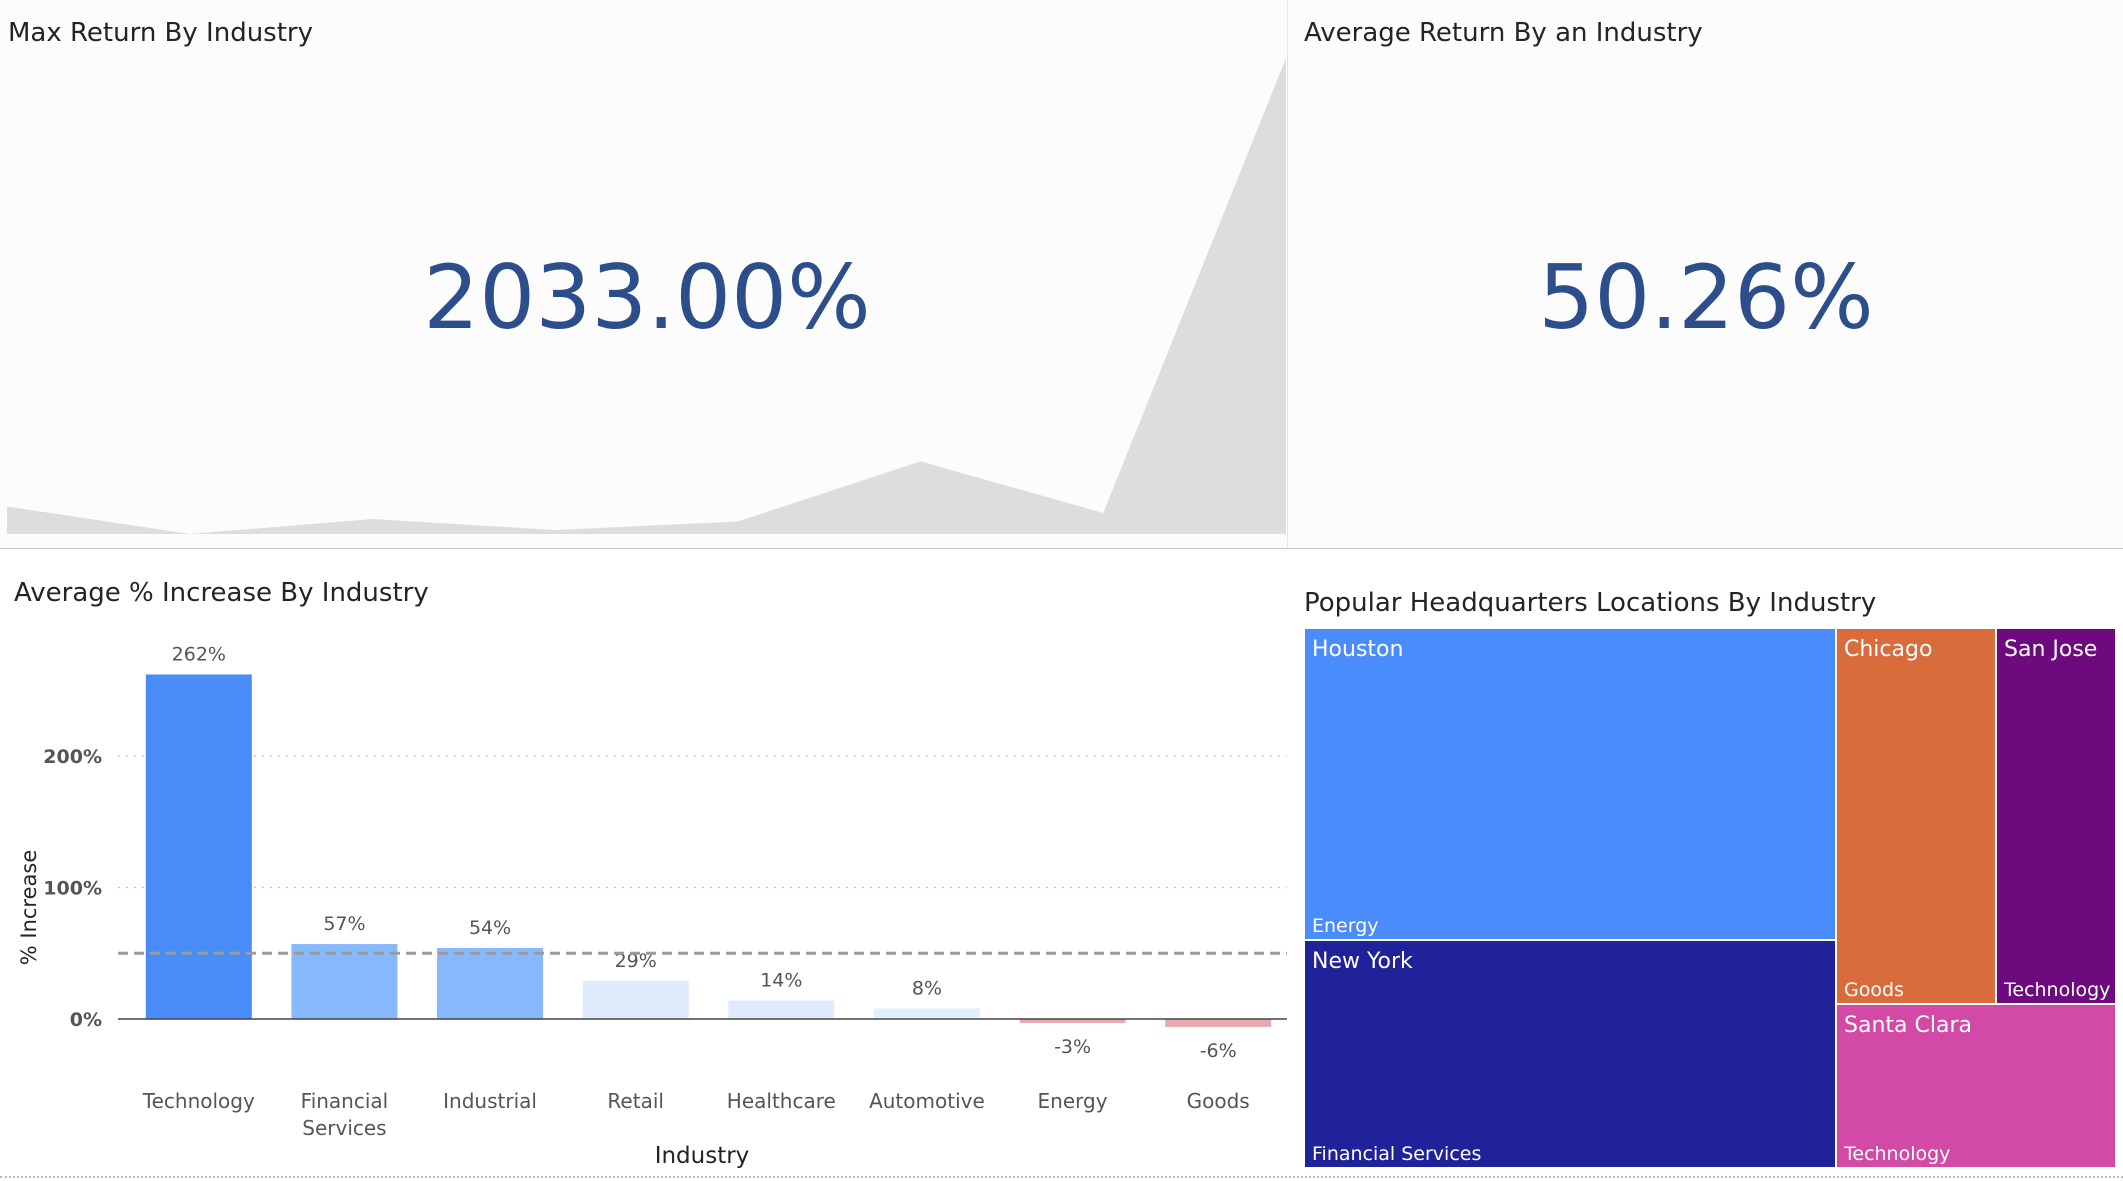 The image size is (2123, 1181). Describe the element at coordinates (199, 654) in the screenshot. I see `data-label: 262%` at that location.